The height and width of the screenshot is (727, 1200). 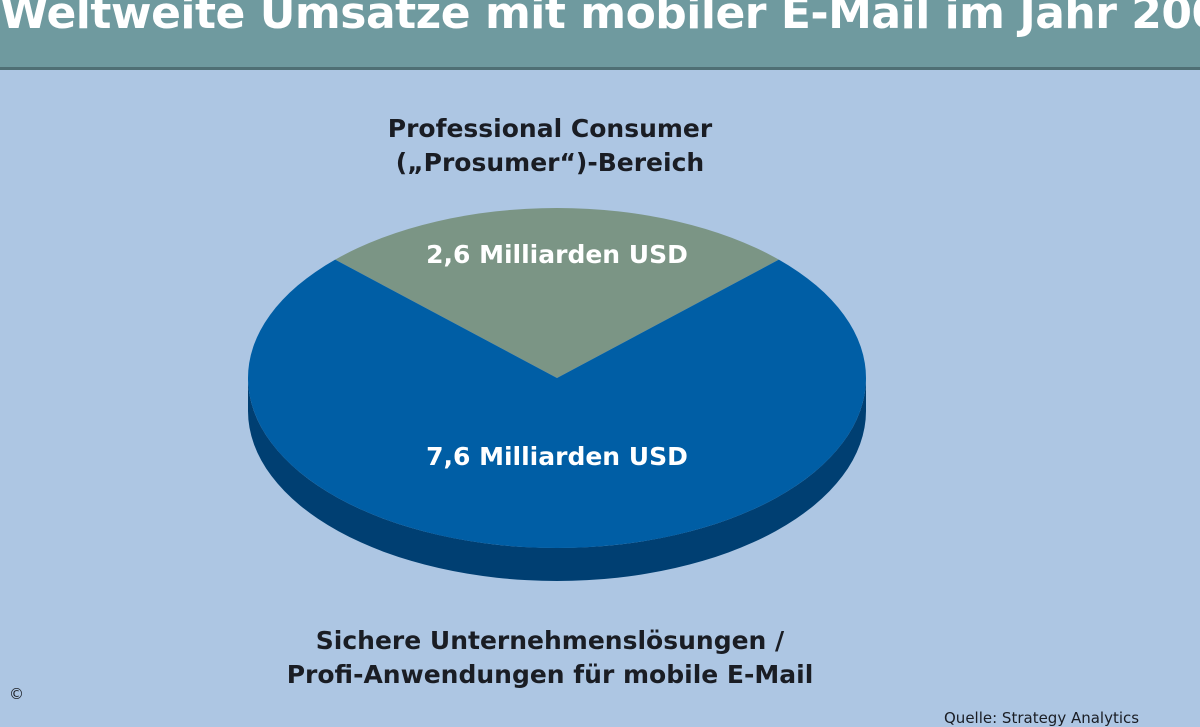 I want to click on pie-slice-prosumer, so click(x=557, y=293).